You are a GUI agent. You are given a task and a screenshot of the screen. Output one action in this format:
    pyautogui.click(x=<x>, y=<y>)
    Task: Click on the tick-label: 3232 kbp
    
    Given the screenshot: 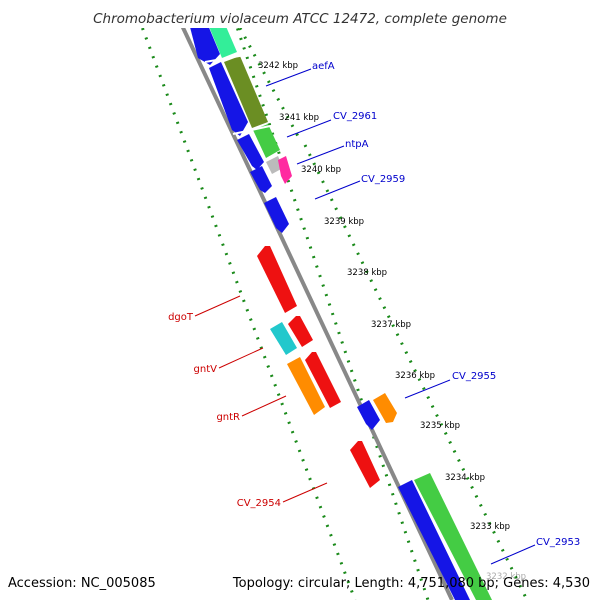 What is the action you would take?
    pyautogui.click(x=506, y=577)
    